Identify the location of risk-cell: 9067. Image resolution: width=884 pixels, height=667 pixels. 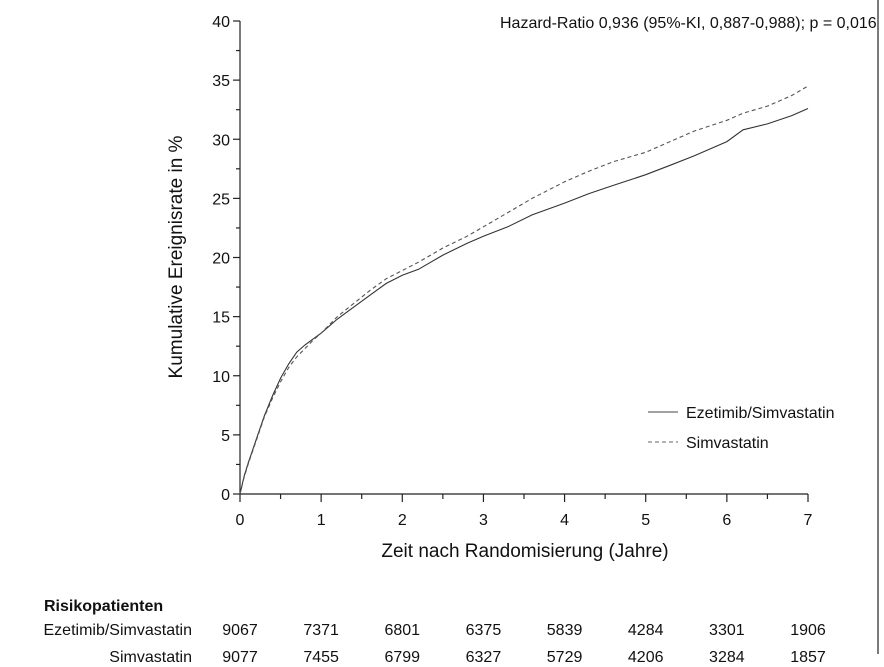
(240, 630).